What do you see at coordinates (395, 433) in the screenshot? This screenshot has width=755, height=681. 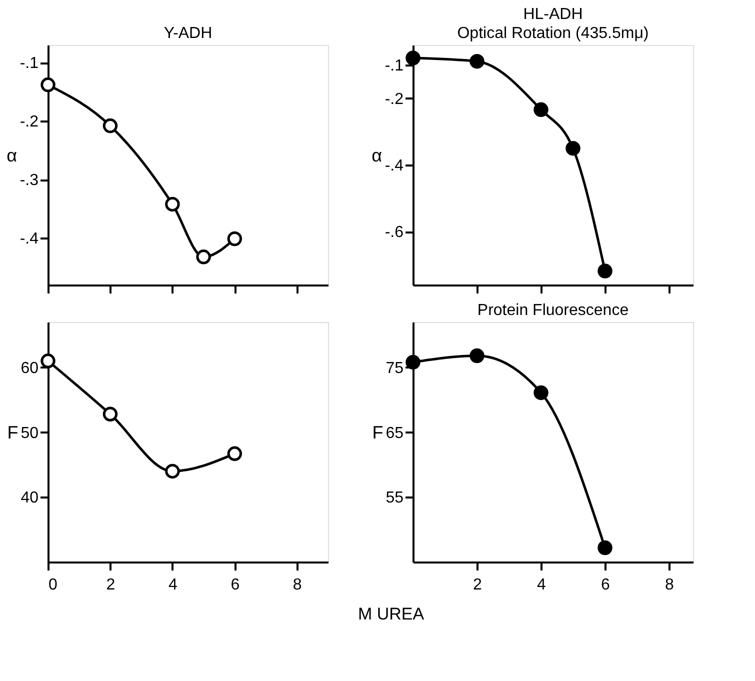 I see `y-tick-label: 65` at bounding box center [395, 433].